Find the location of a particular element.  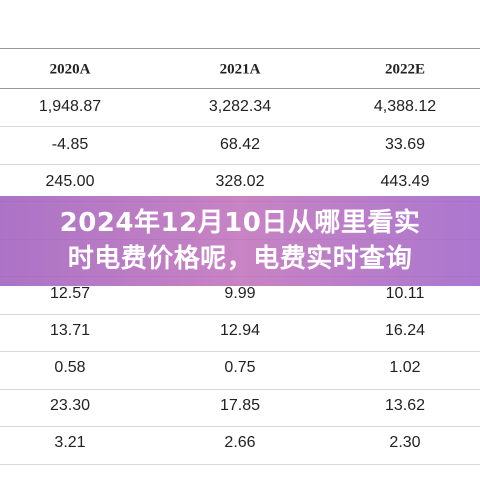

table-cell: 10.11 is located at coordinates (405, 293).